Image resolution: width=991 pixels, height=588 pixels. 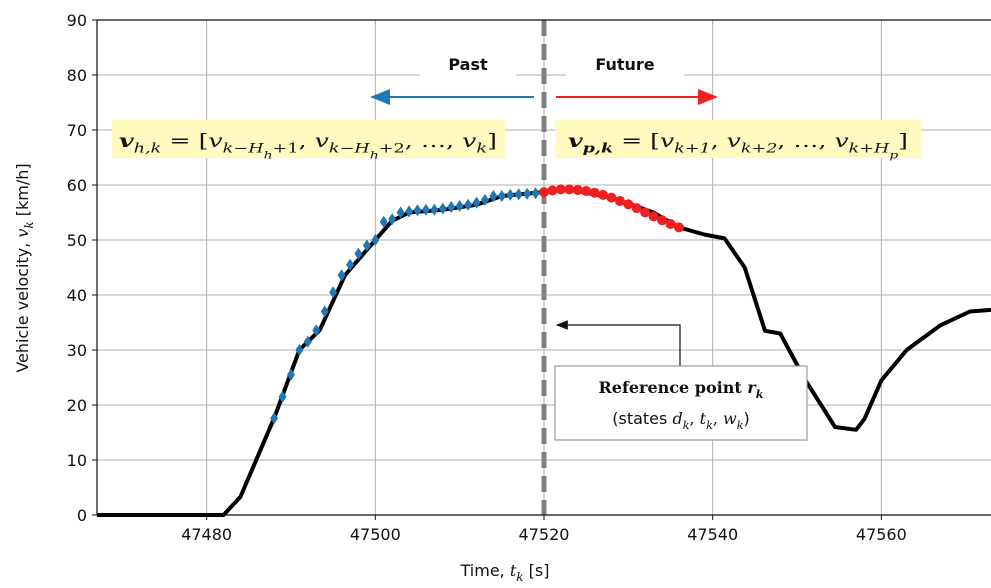 I want to click on history-formula-part: k, so click(x=481, y=149).